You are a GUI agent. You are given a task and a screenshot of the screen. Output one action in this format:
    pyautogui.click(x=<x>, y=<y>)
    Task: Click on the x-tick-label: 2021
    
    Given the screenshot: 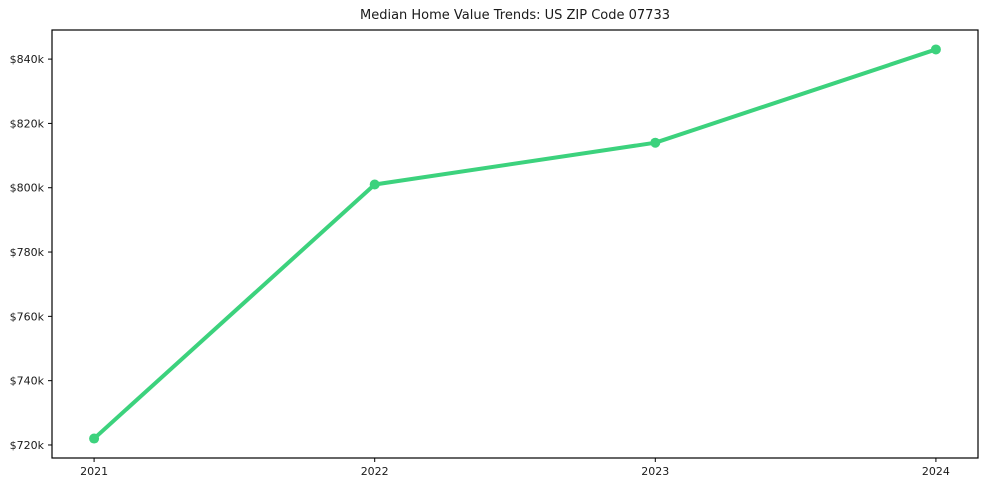 What is the action you would take?
    pyautogui.click(x=94, y=471)
    